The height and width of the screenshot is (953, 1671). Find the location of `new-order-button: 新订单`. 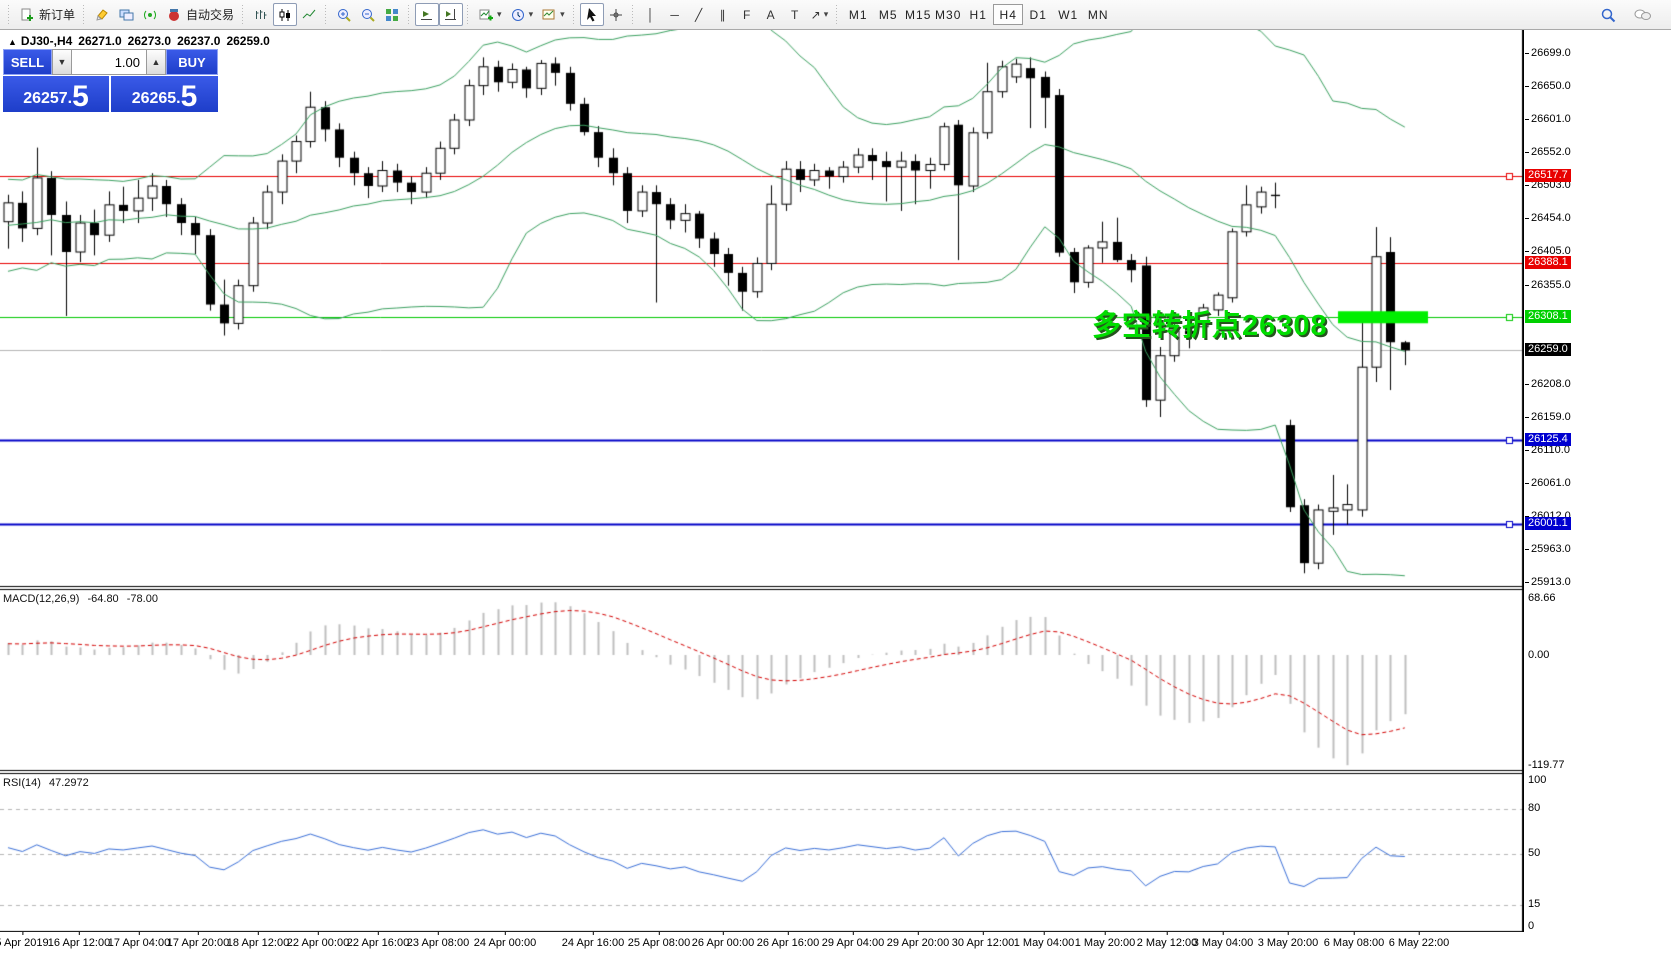

new-order-button: 新订单 is located at coordinates (47, 14).